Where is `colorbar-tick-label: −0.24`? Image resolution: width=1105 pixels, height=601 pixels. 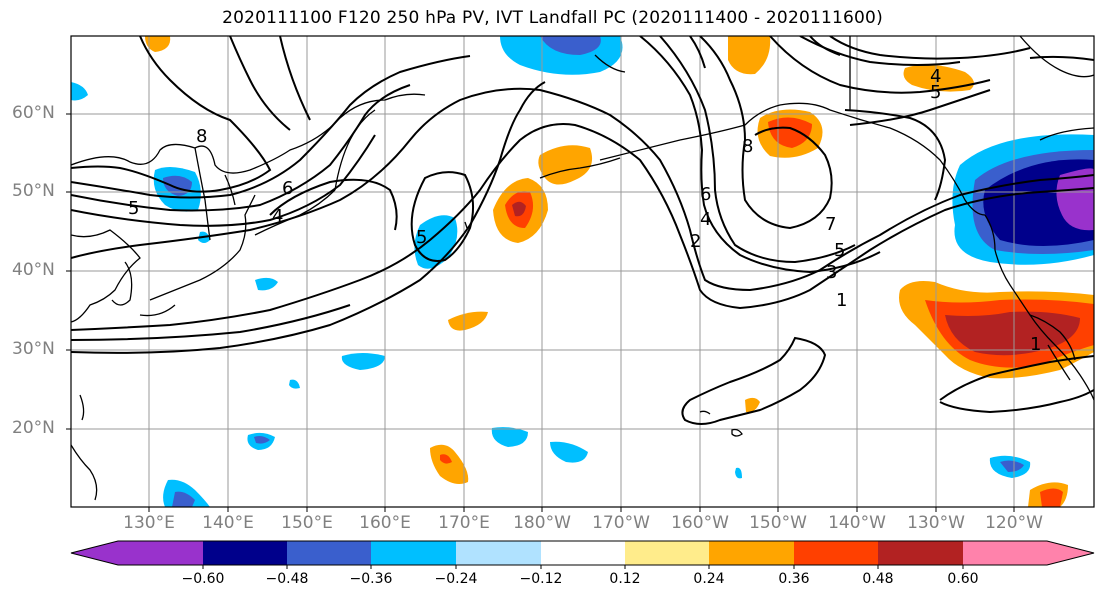 colorbar-tick-label: −0.24 is located at coordinates (456, 579).